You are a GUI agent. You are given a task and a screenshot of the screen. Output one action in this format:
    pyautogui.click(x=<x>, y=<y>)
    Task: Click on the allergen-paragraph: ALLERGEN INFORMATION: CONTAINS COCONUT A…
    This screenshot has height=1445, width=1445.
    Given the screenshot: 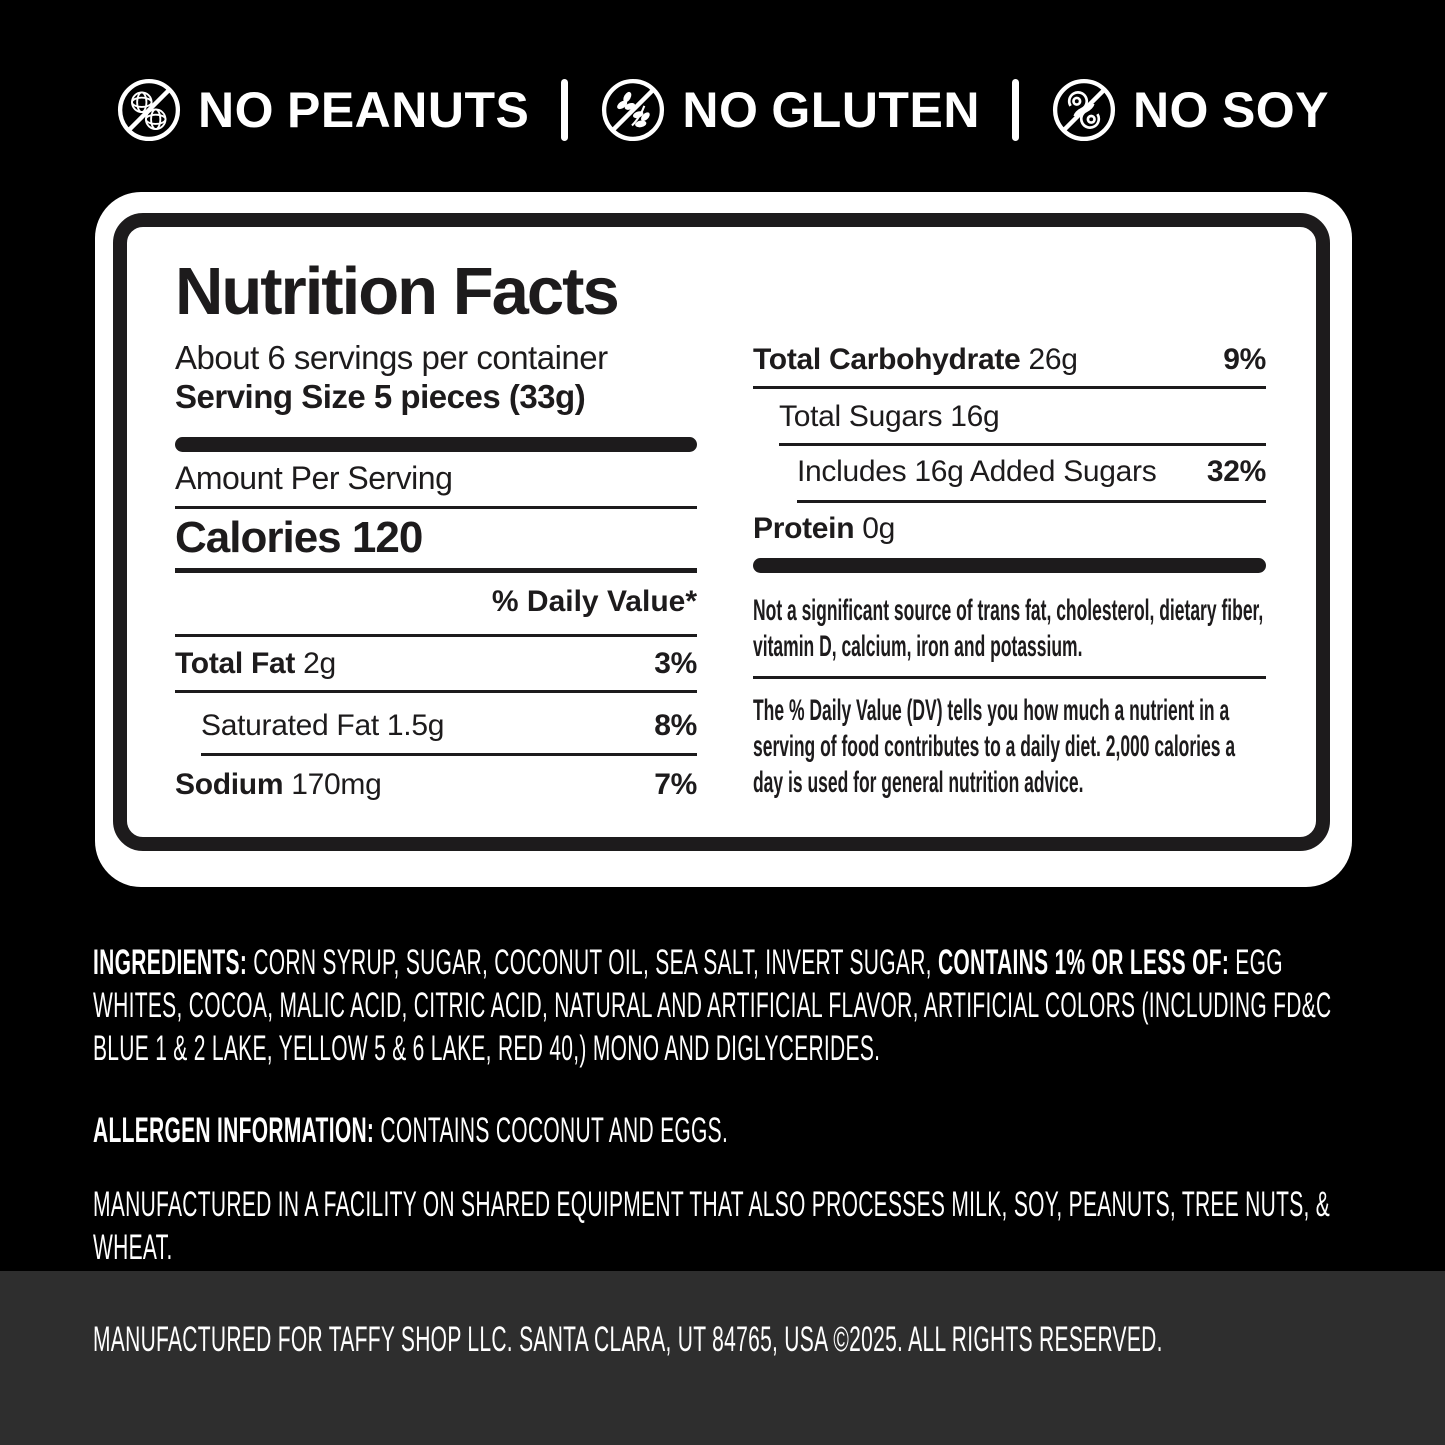 What is the action you would take?
    pyautogui.click(x=722, y=1130)
    